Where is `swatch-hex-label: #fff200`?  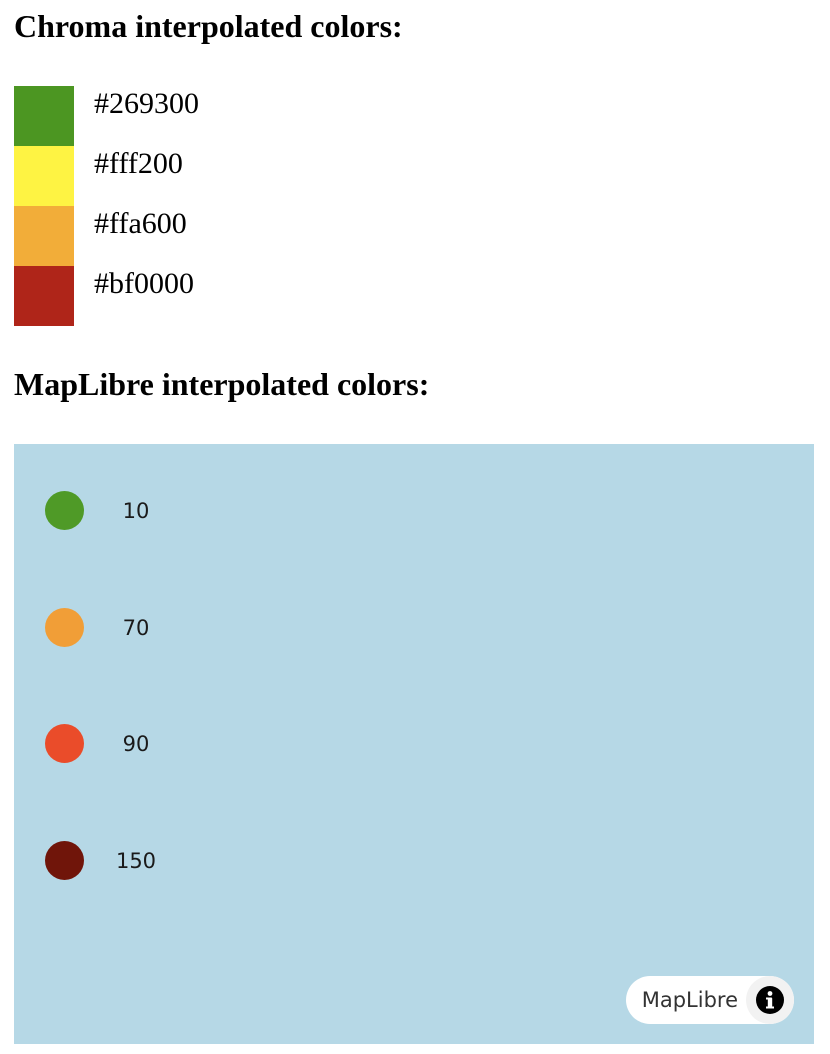
swatch-hex-label: #fff200 is located at coordinates (138, 163).